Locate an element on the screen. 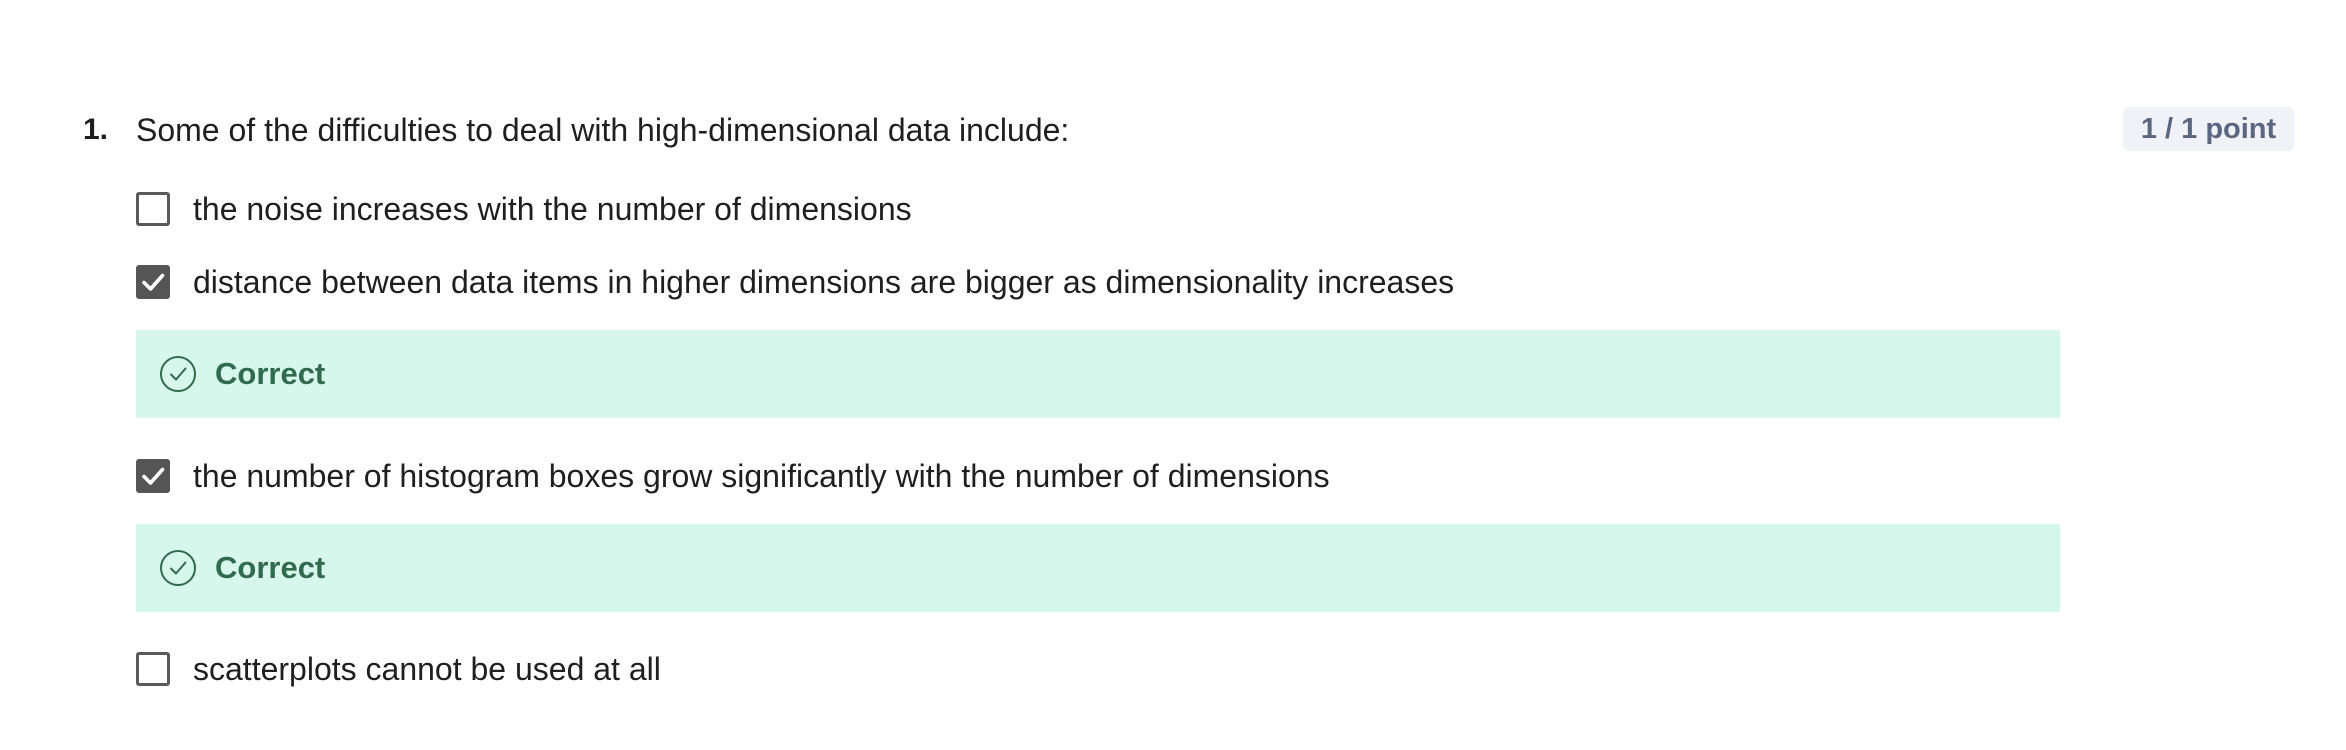  points-badge: 1 / 1 point is located at coordinates (2208, 129).